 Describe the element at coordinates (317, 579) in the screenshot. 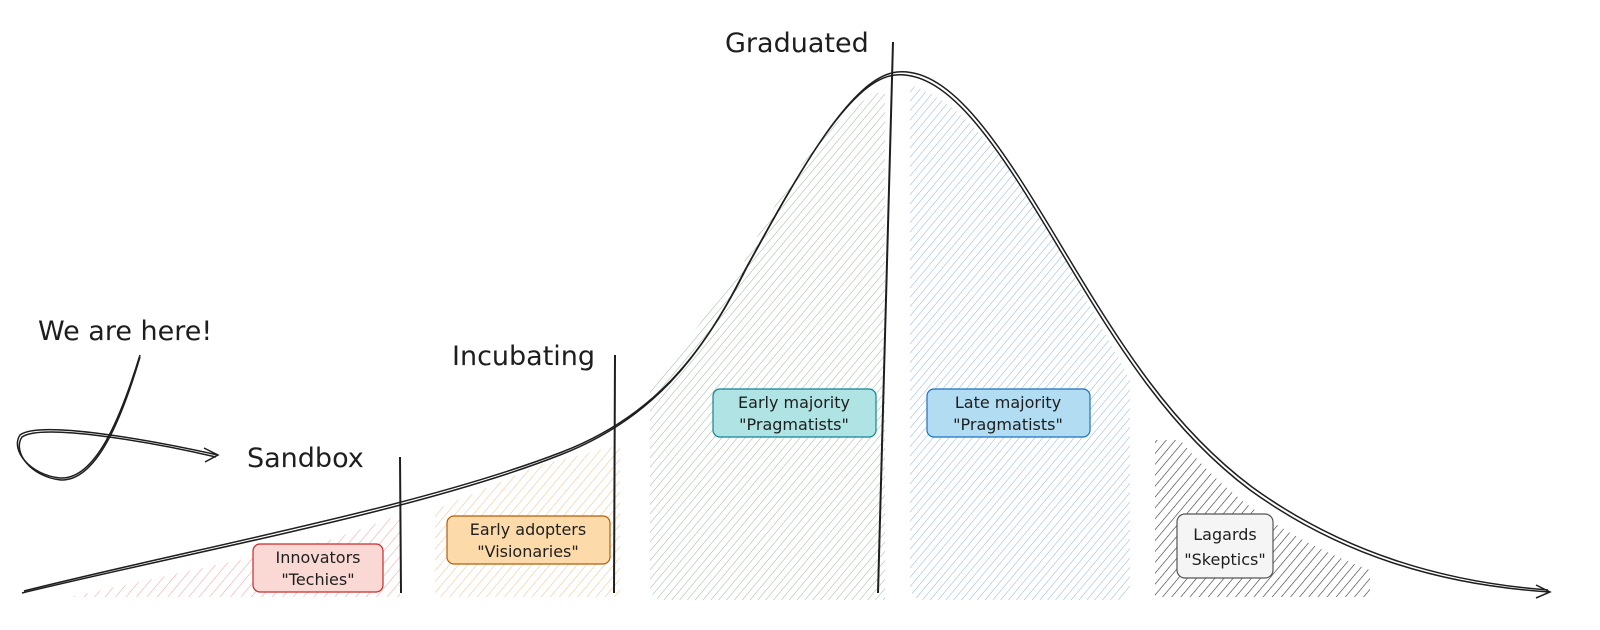

I see `segment-subtitle: "Techies"` at that location.